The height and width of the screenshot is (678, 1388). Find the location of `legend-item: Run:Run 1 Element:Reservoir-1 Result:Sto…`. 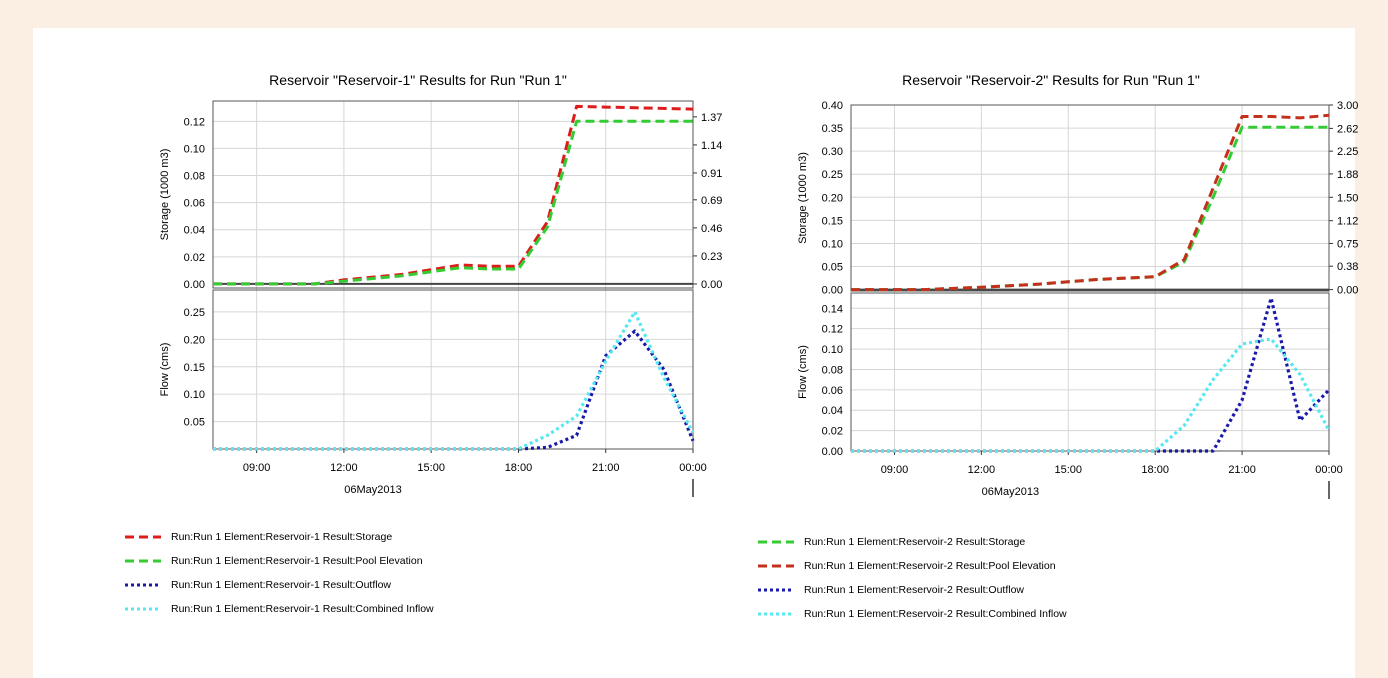

legend-item: Run:Run 1 Element:Reservoir-1 Result:Sto… is located at coordinates (278, 537).